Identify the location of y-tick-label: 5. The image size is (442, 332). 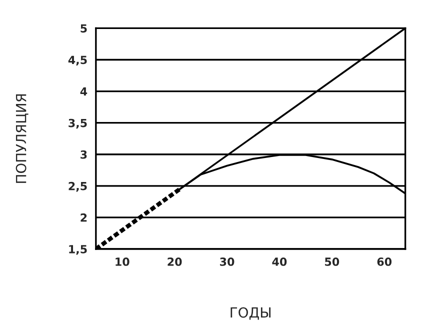
(83, 28).